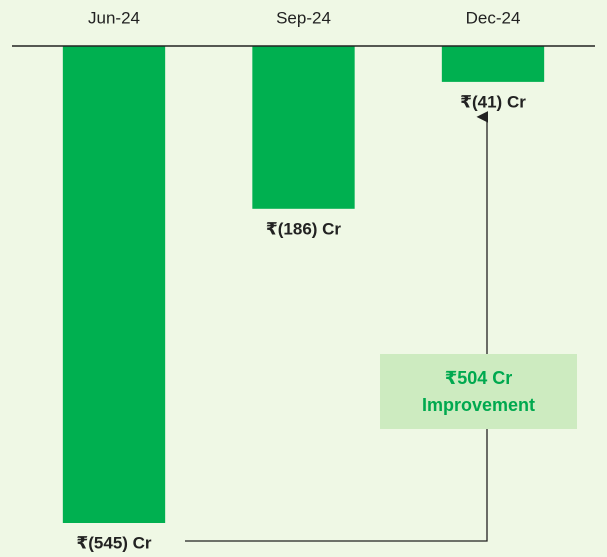 Image resolution: width=607 pixels, height=557 pixels. Describe the element at coordinates (478, 405) in the screenshot. I see `annotation-text: Improvement` at that location.